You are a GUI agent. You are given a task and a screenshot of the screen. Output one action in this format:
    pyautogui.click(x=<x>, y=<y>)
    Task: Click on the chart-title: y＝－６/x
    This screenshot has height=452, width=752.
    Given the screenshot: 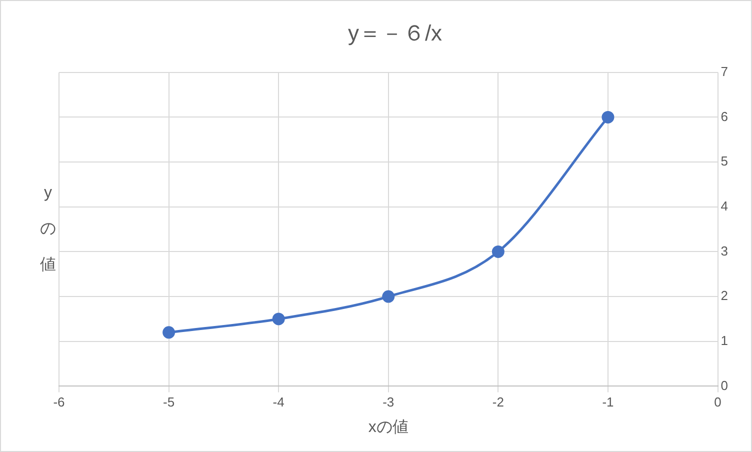 What is the action you would take?
    pyautogui.click(x=395, y=33)
    